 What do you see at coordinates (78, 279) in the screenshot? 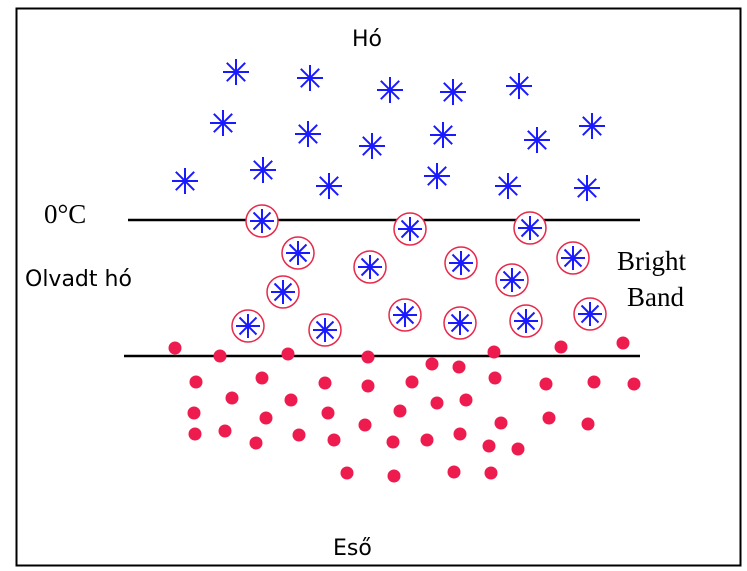
I see `melting-label: Olvadt hó` at bounding box center [78, 279].